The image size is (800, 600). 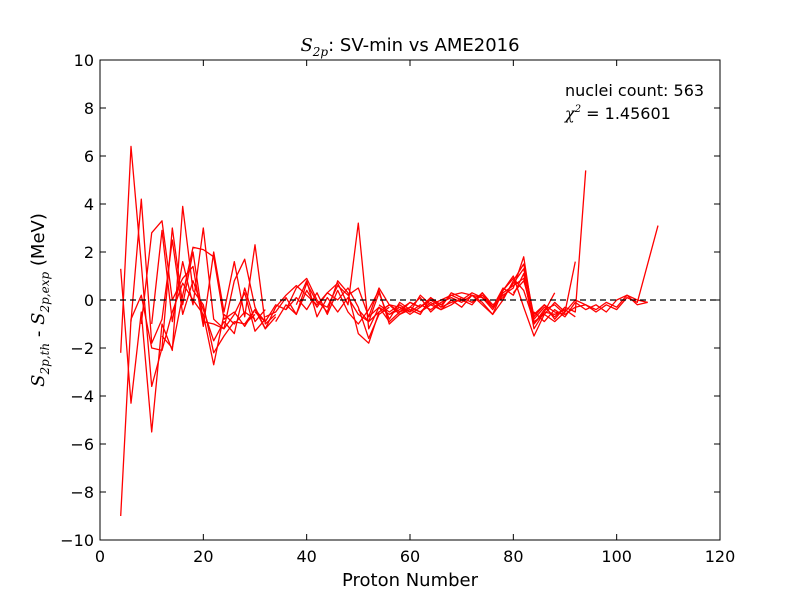 What do you see at coordinates (306, 556) in the screenshot?
I see `x-tick-label: 40` at bounding box center [306, 556].